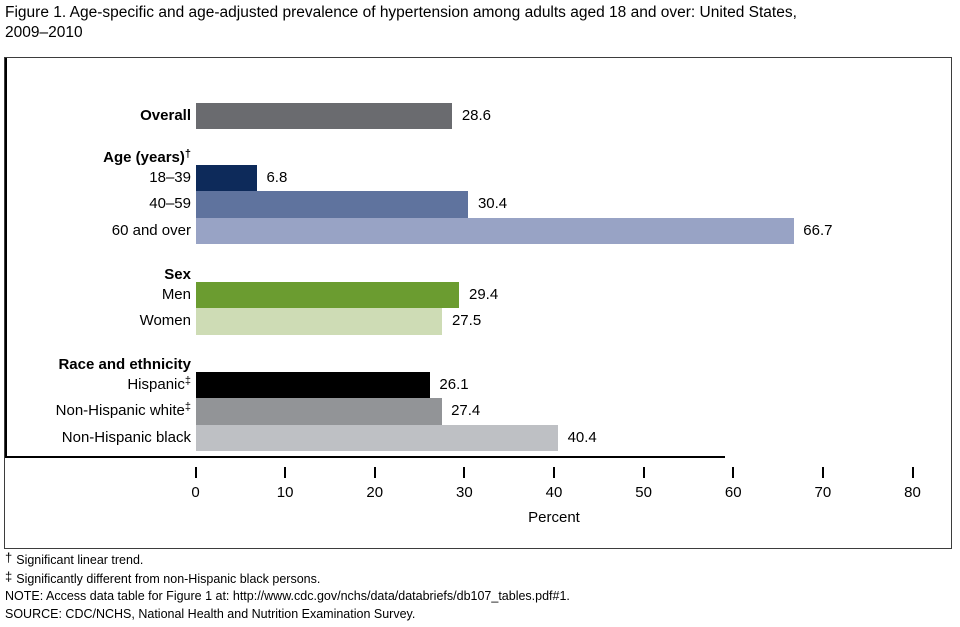  Describe the element at coordinates (365, 457) in the screenshot. I see `x-axis-line` at that location.